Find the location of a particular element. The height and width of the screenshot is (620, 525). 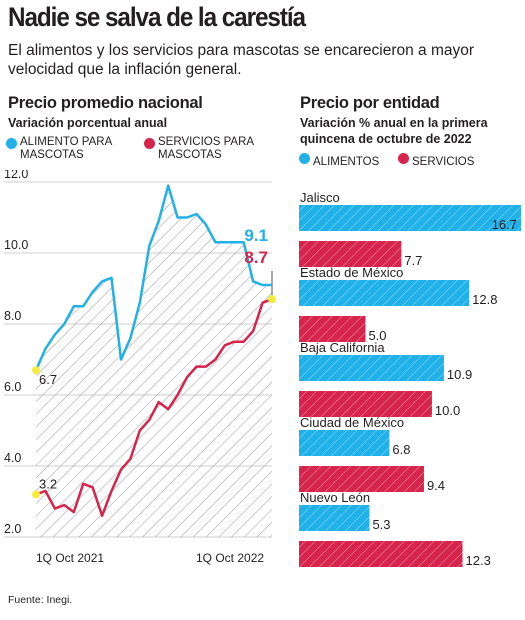

headline: Nadie se salva de la carestía is located at coordinates (157, 17).